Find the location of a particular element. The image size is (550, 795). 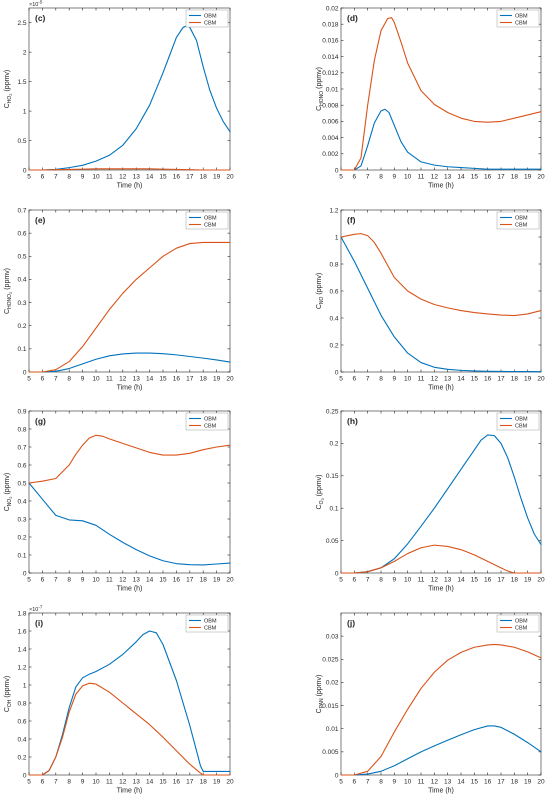

y-tick-label: 0.1 is located at coordinates (21, 349).